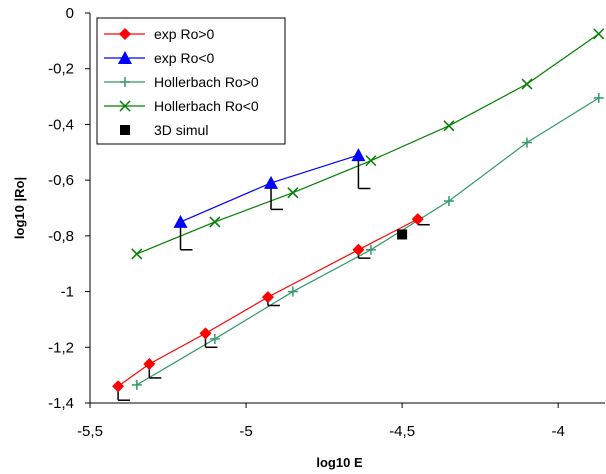 This screenshot has height=474, width=606. Describe the element at coordinates (321, 421) in the screenshot. I see `x-axis-ticks: -5,5 -5 -4,5 -4` at that location.